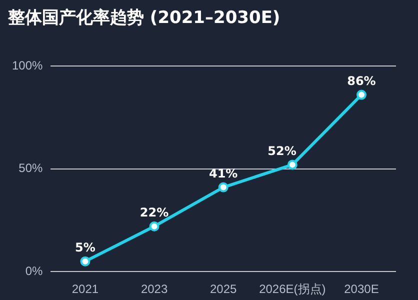 The width and height of the screenshot is (418, 300). What do you see at coordinates (361, 289) in the screenshot?
I see `x-tick-label: 2030E` at bounding box center [361, 289].